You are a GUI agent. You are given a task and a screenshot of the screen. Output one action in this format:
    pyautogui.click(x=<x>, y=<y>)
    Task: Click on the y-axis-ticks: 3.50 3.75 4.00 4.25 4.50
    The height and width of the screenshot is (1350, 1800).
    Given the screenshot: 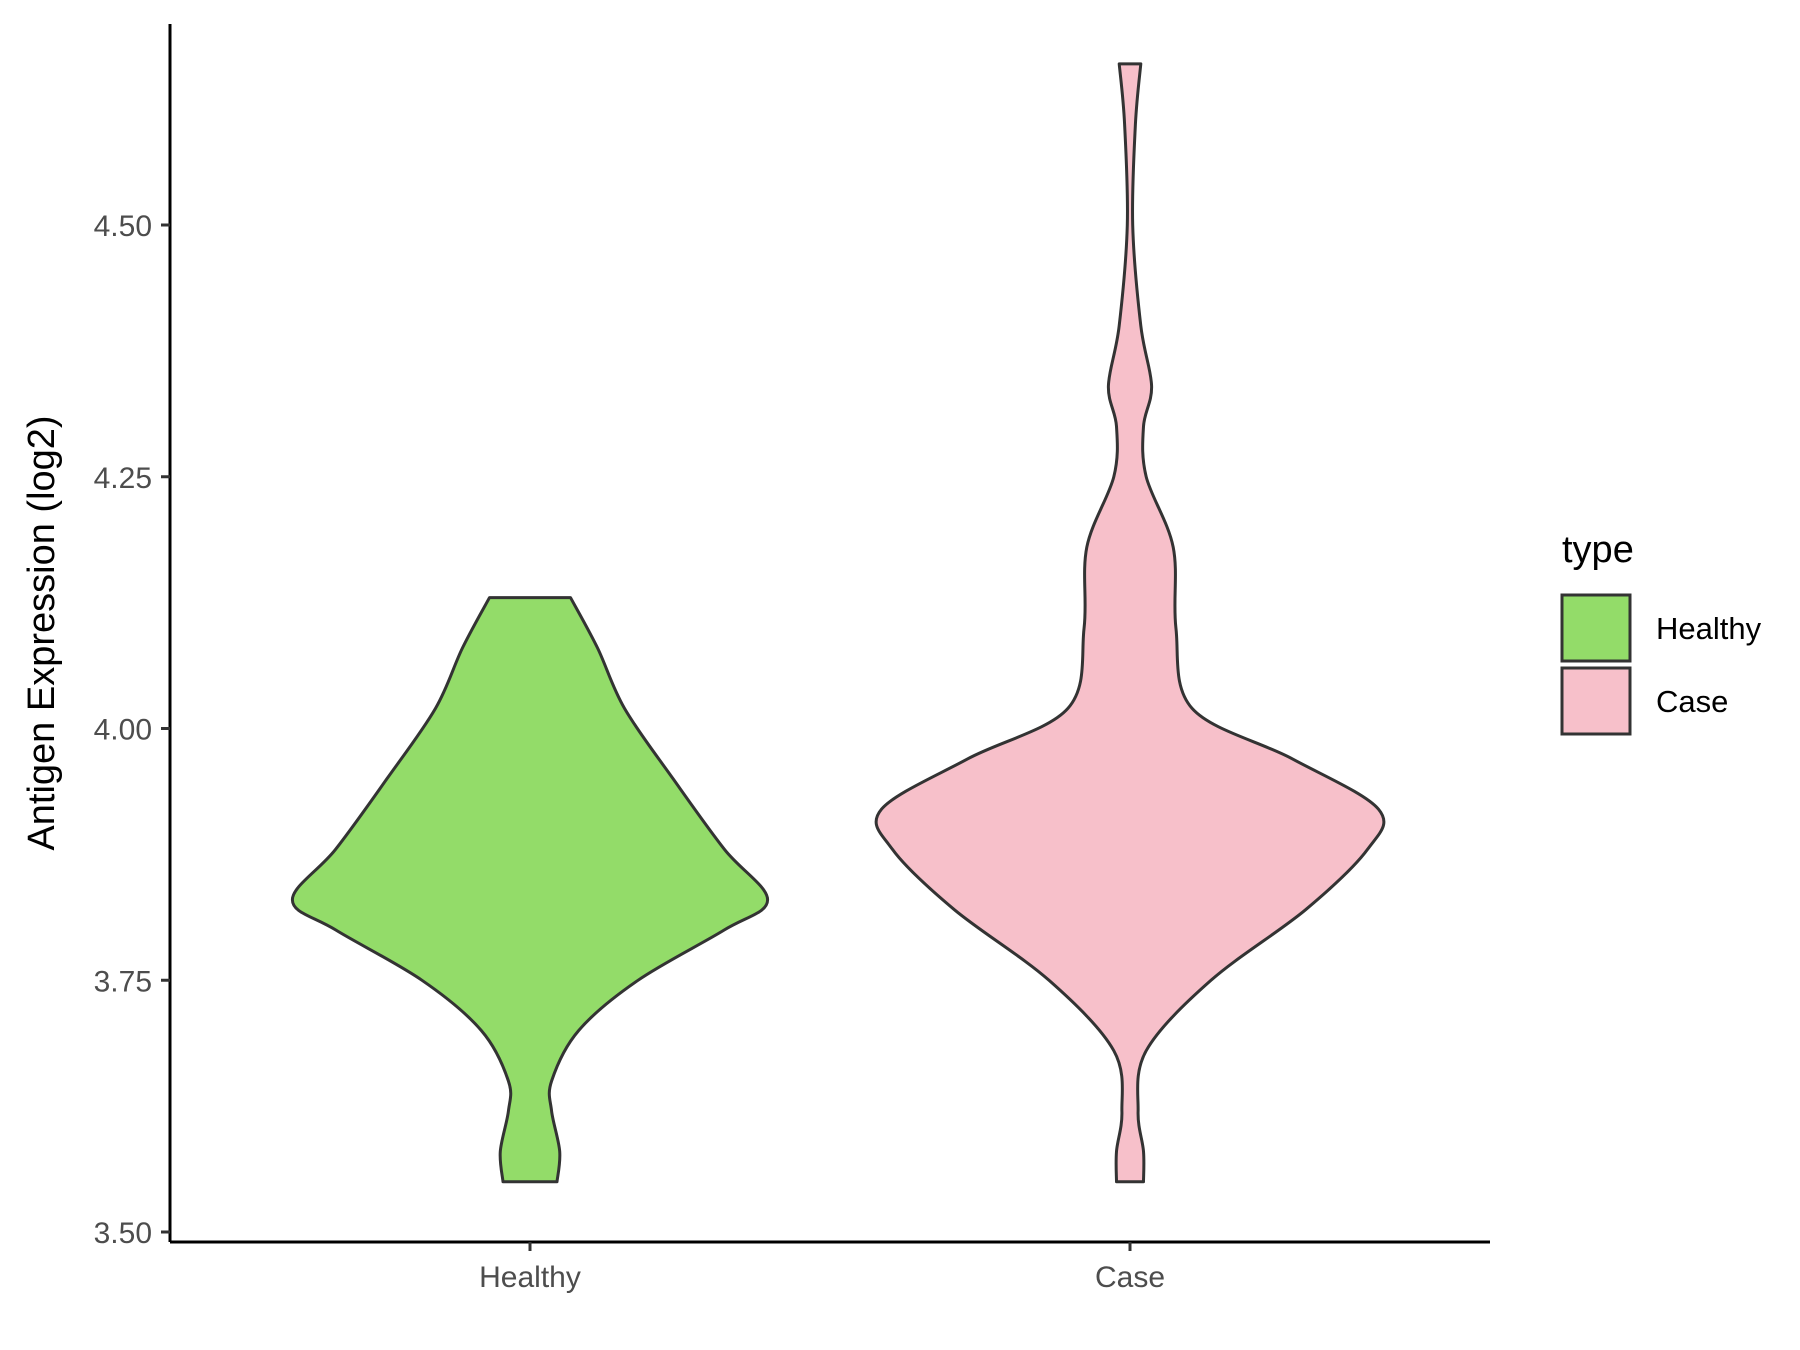 What is the action you would take?
    pyautogui.click(x=132, y=730)
    